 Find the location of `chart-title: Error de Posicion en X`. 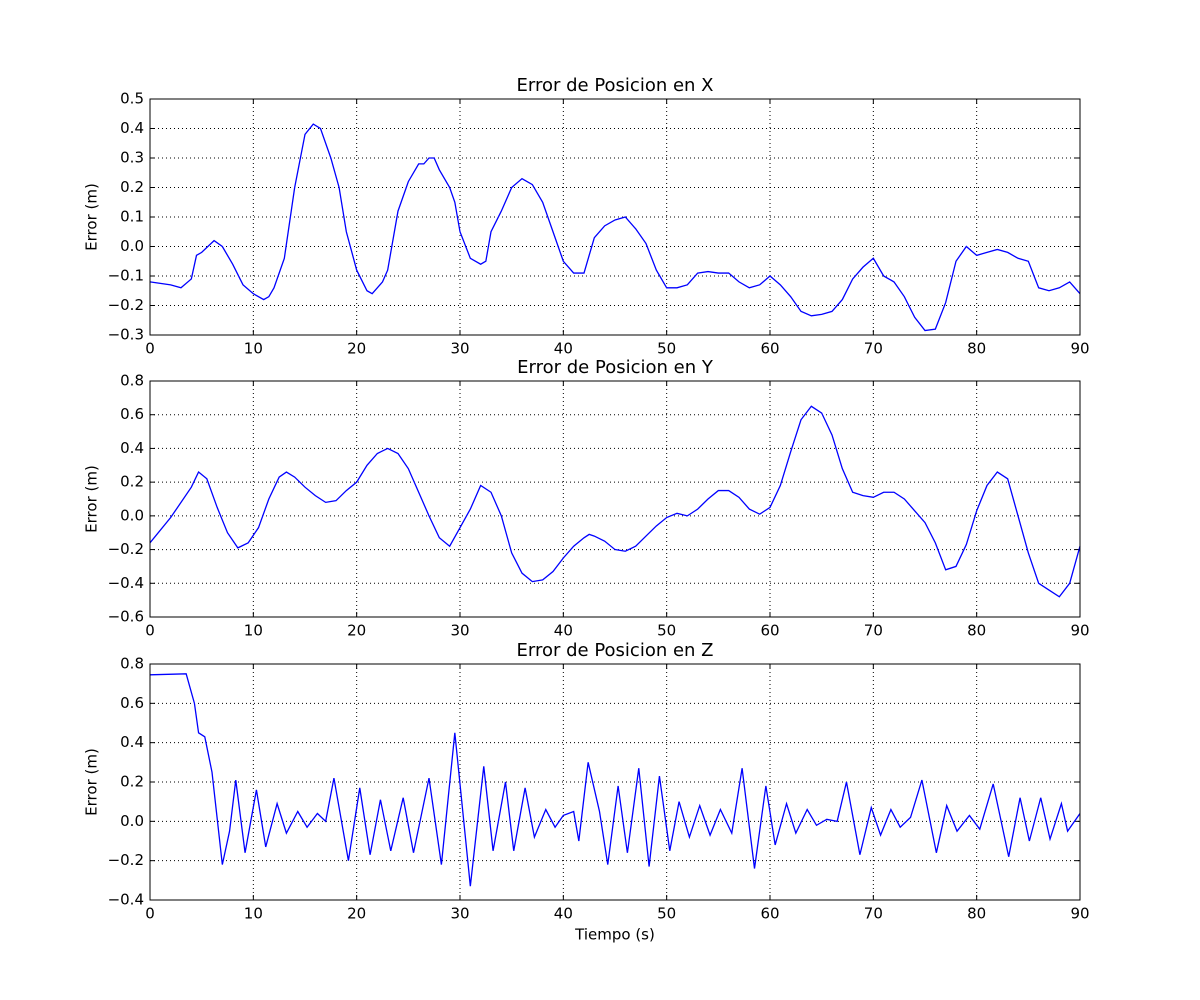

chart-title: Error de Posicion en X is located at coordinates (615, 85).